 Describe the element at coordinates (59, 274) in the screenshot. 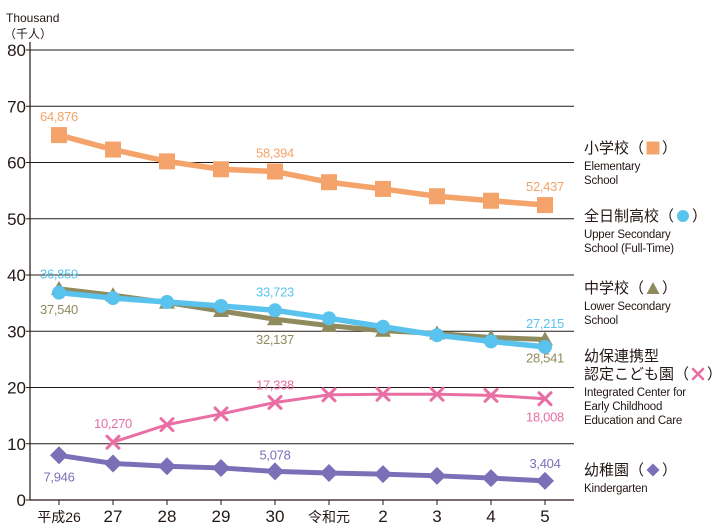

I see `upper_secondary-data-label: 36,859` at that location.